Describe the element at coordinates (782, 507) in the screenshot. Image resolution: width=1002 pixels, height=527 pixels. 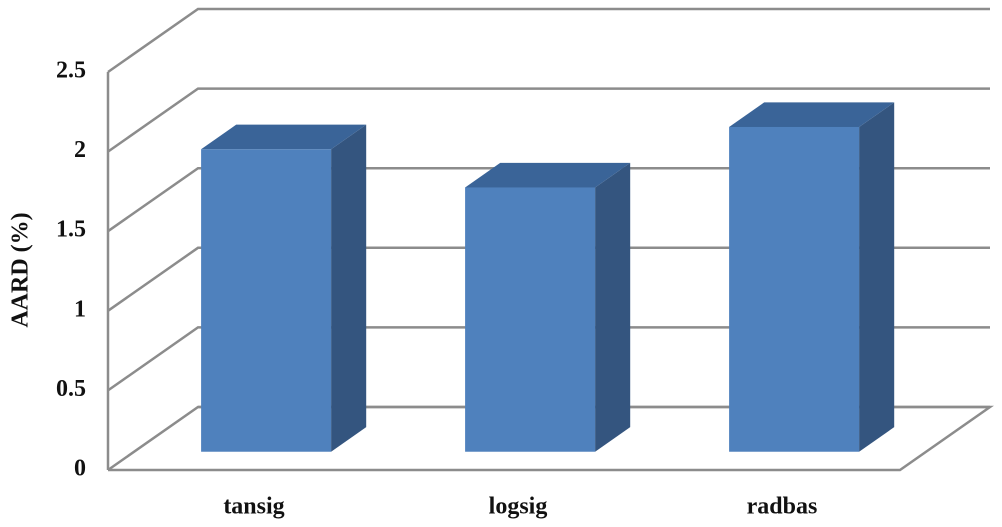
I see `x-tick-label: radbas` at that location.